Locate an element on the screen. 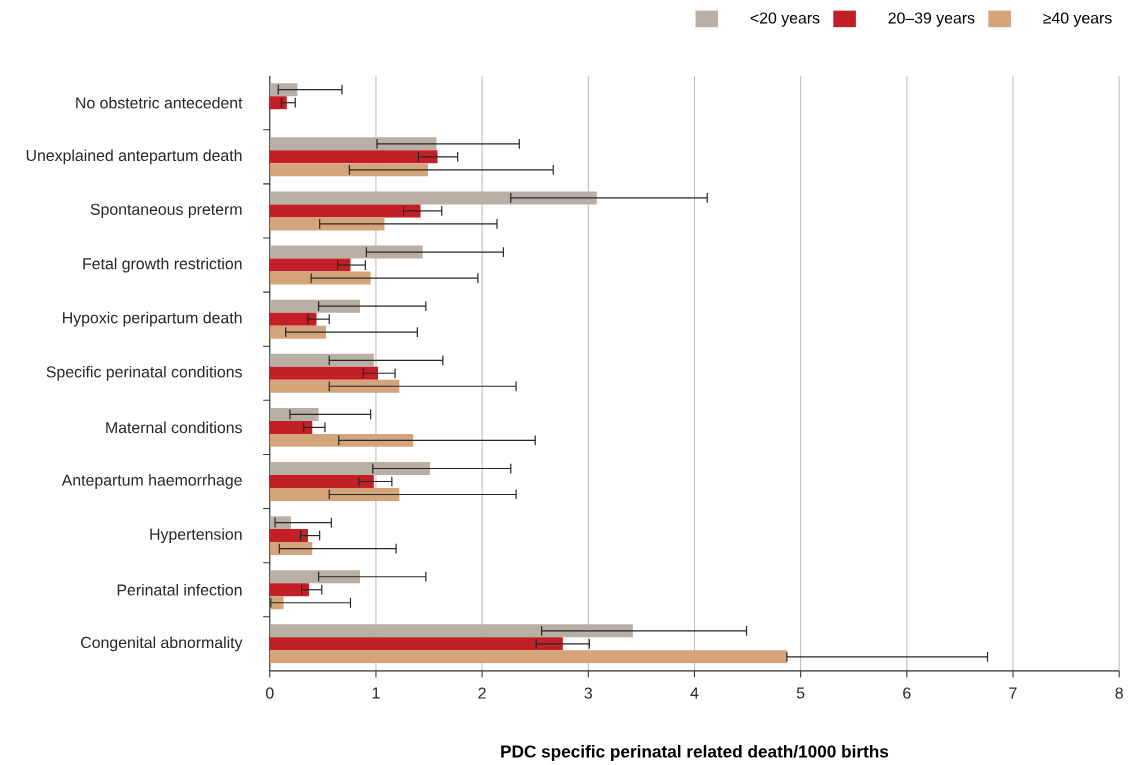 The image size is (1128, 765). y-tick-label: Congenital abnormality is located at coordinates (162, 644).